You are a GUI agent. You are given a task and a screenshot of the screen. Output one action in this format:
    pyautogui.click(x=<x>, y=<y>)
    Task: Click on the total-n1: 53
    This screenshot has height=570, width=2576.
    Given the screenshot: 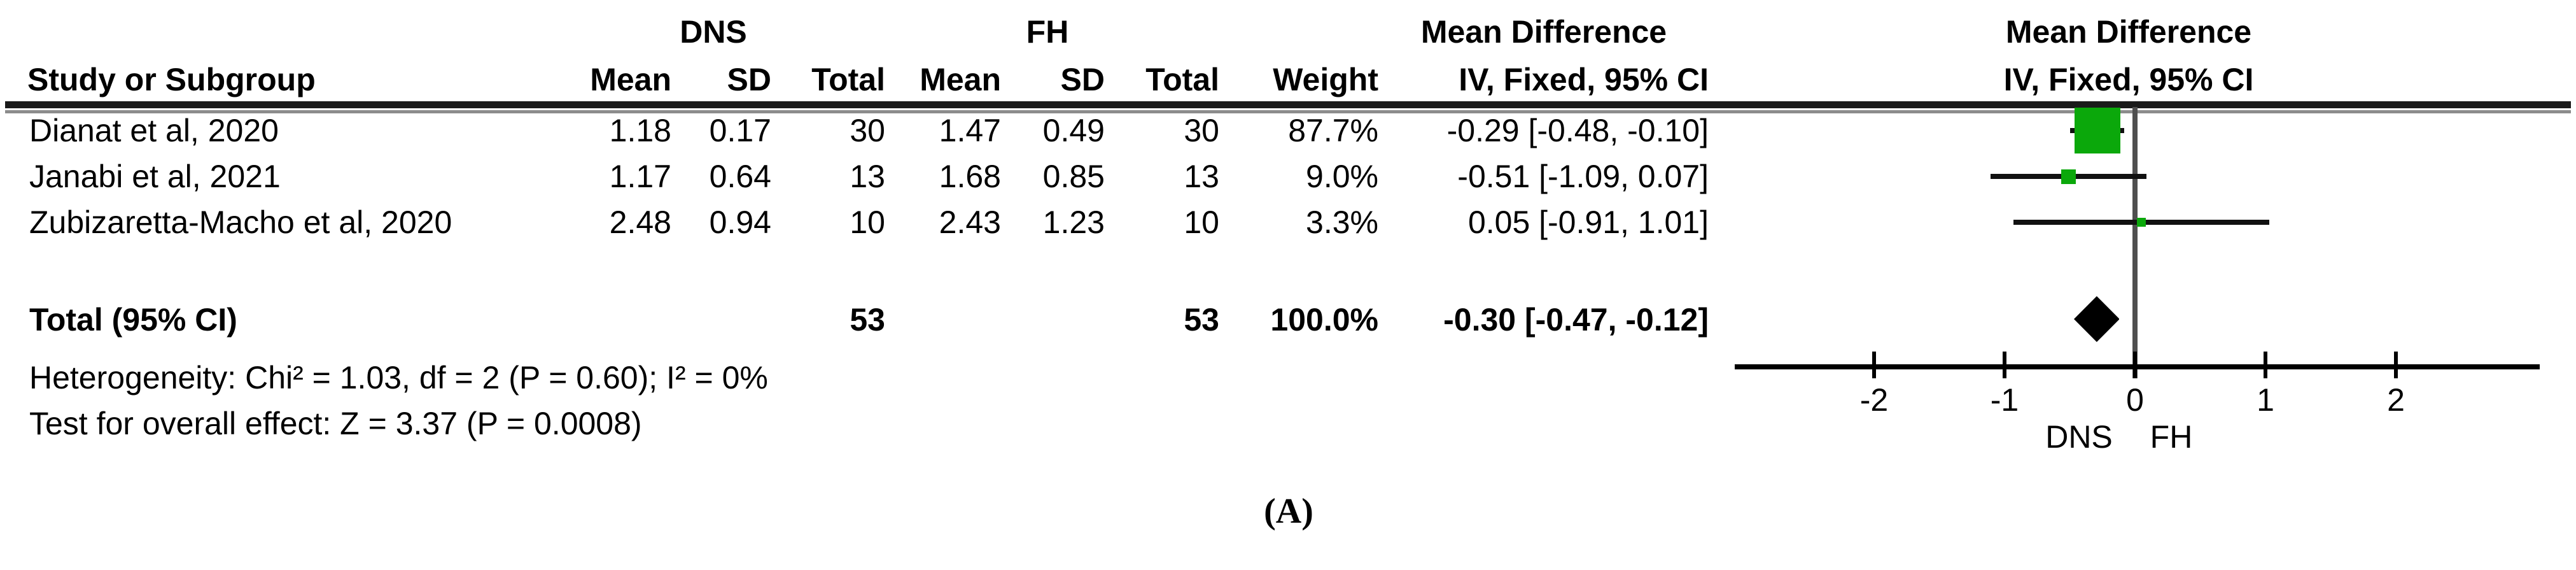 What is the action you would take?
    pyautogui.click(x=867, y=320)
    